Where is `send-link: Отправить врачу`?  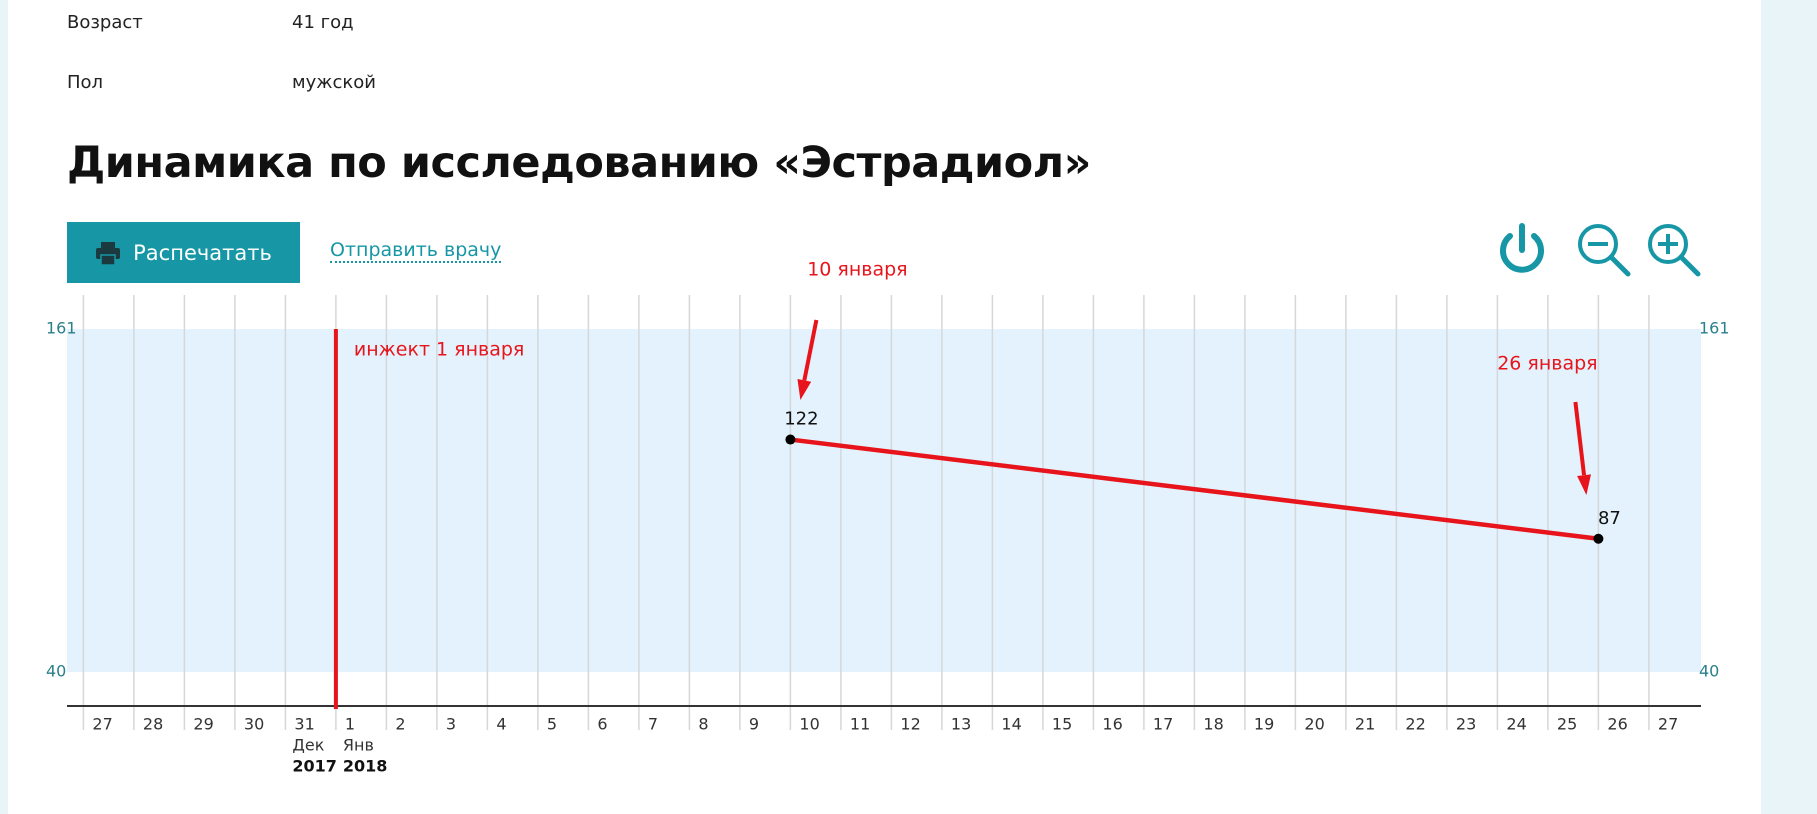 send-link: Отправить врачу is located at coordinates (416, 251).